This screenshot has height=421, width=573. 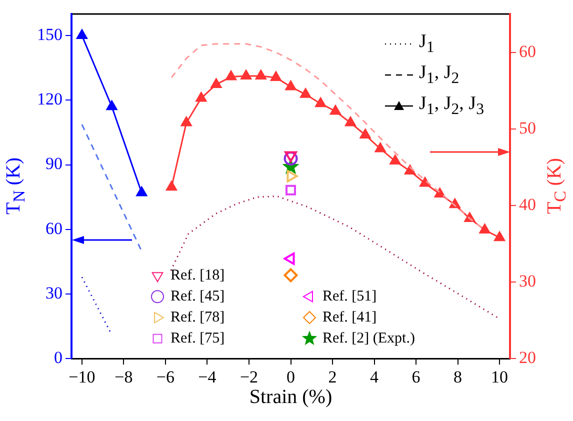 I want to click on x-tick-label: 0, so click(x=290, y=376).